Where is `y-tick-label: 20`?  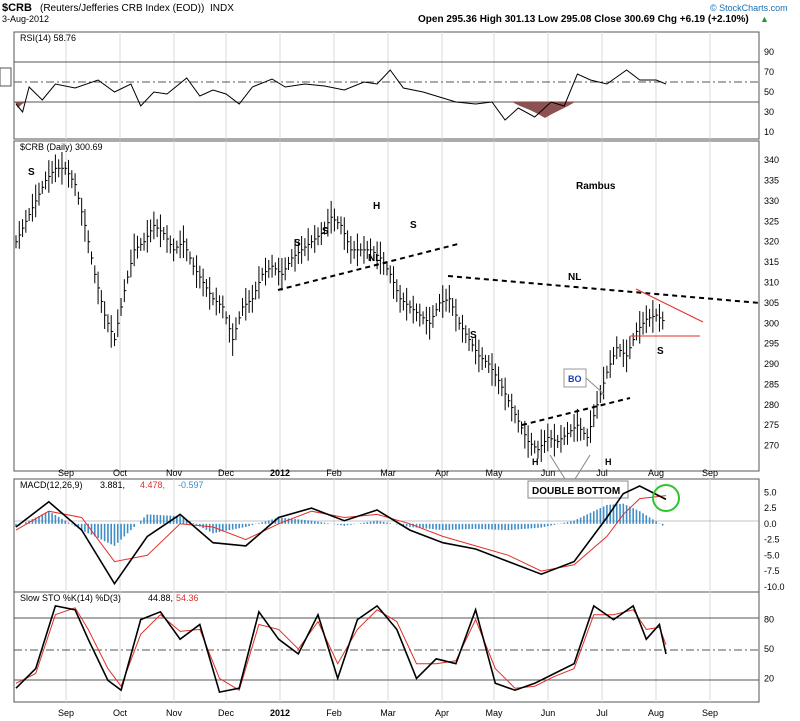 y-tick-label: 20 is located at coordinates (769, 678).